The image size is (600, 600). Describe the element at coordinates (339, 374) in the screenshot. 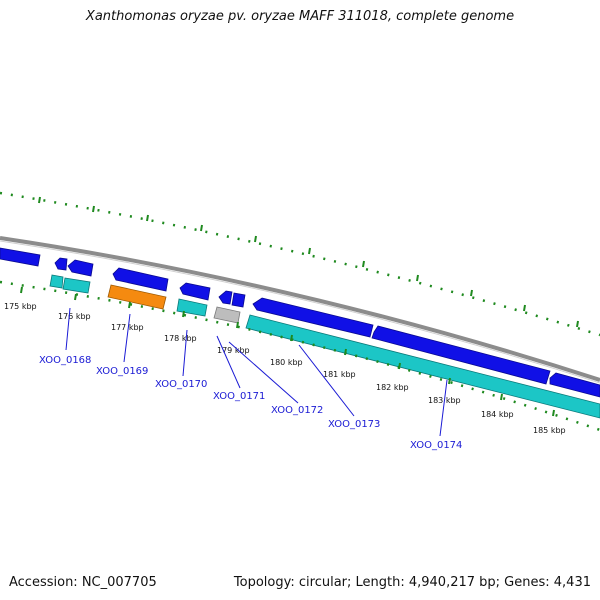

I see `kbp-label: 181 kbp` at that location.